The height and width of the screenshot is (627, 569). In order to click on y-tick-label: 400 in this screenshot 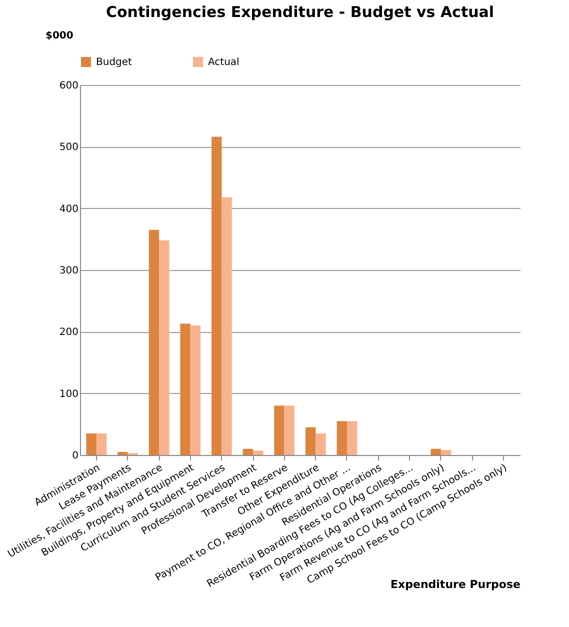, I will do `click(68, 209)`.